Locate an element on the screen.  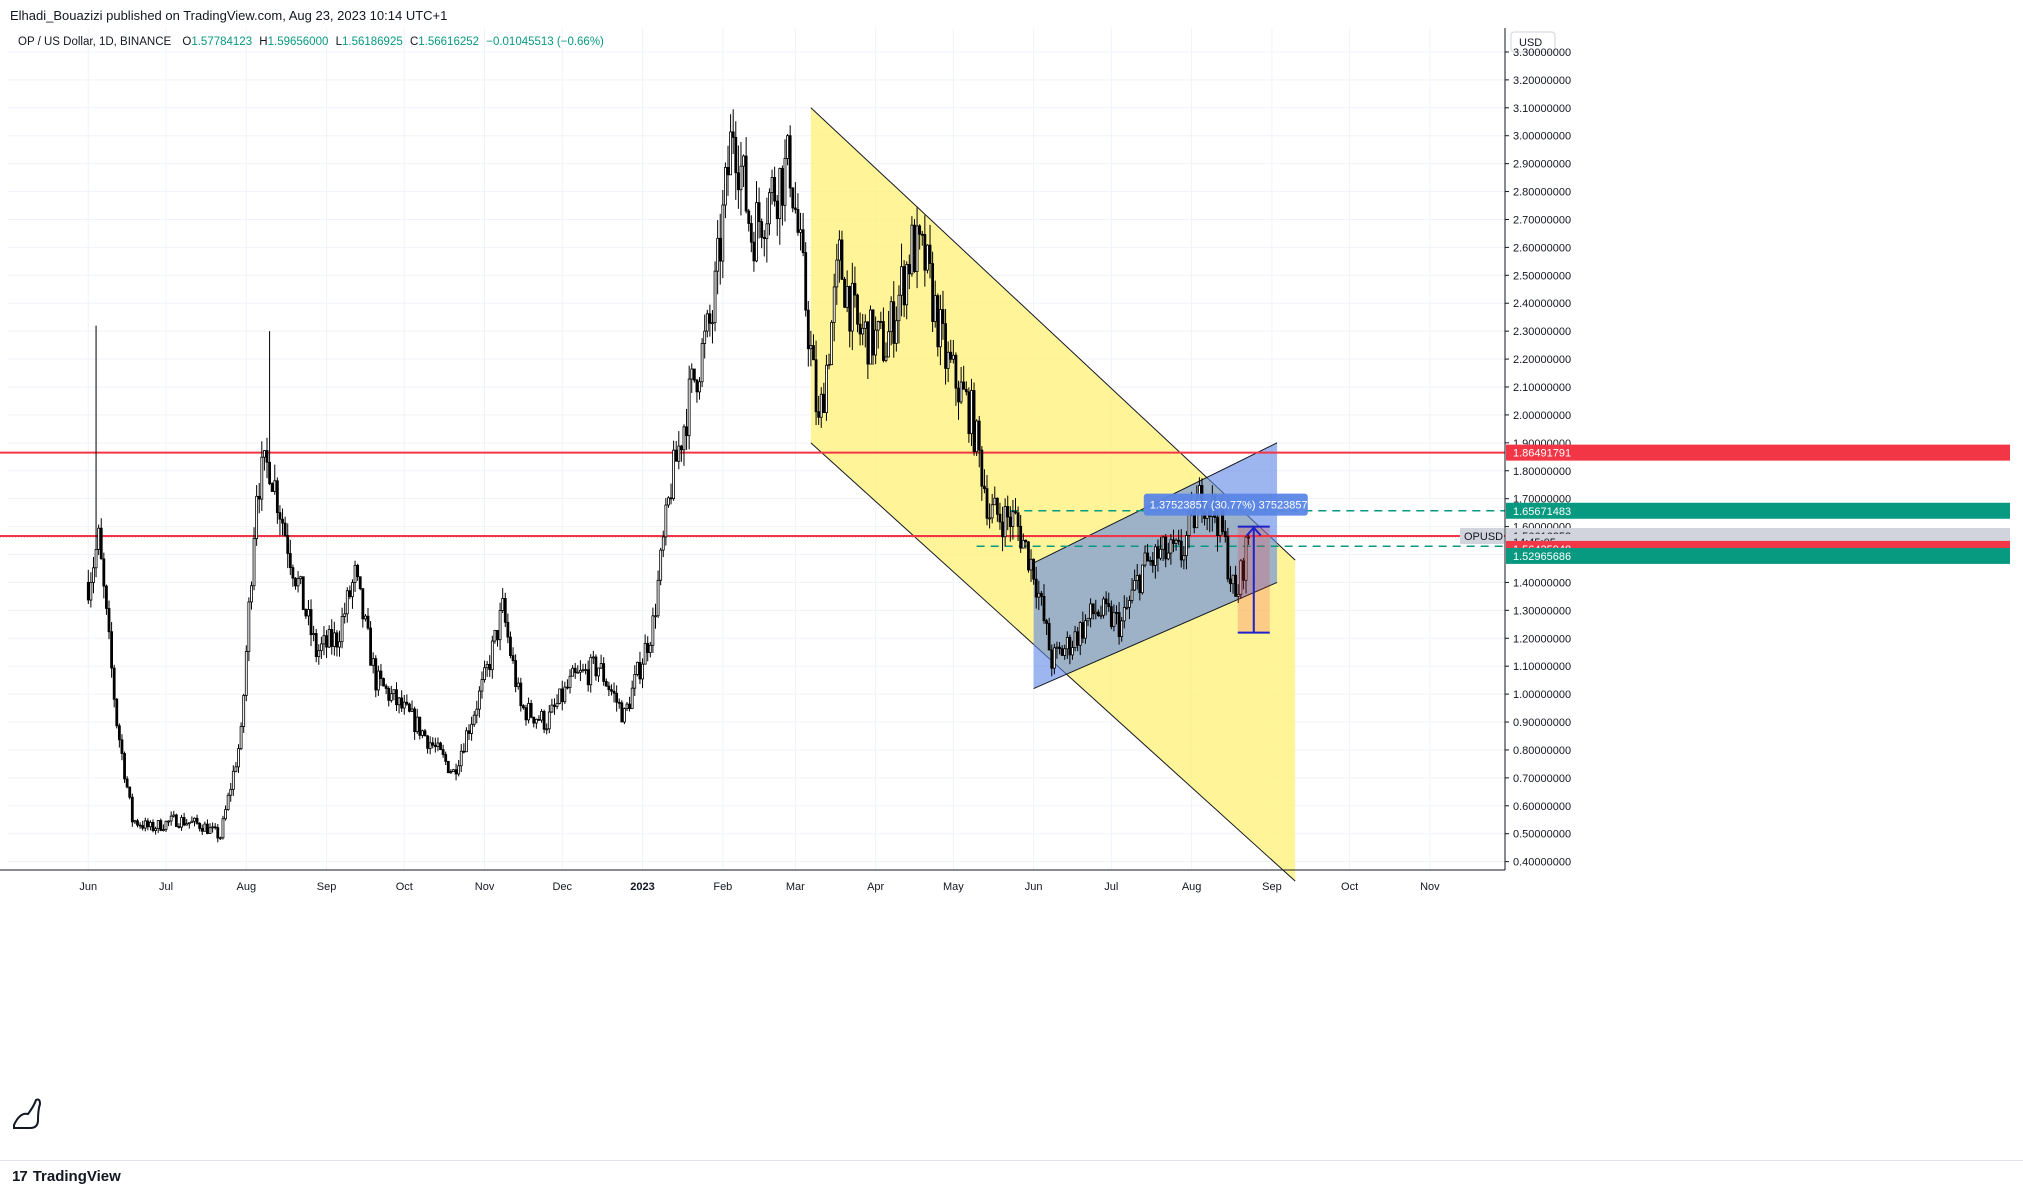
tradingview-brand: 17 TradingView is located at coordinates (66, 1176).